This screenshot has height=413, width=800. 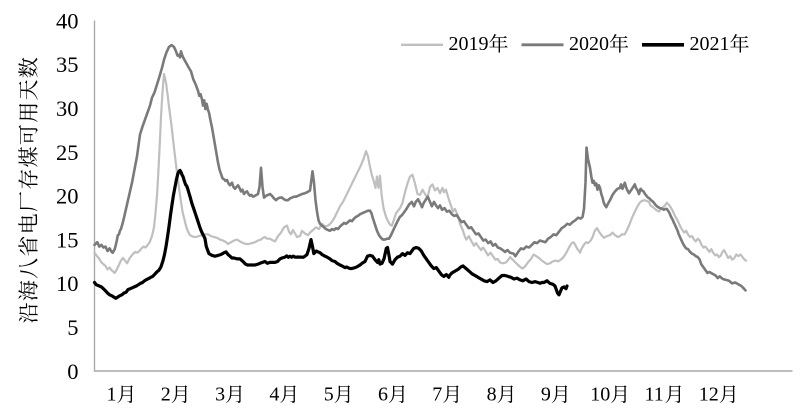 What do you see at coordinates (67, 196) in the screenshot?
I see `svg-text: 20` at bounding box center [67, 196].